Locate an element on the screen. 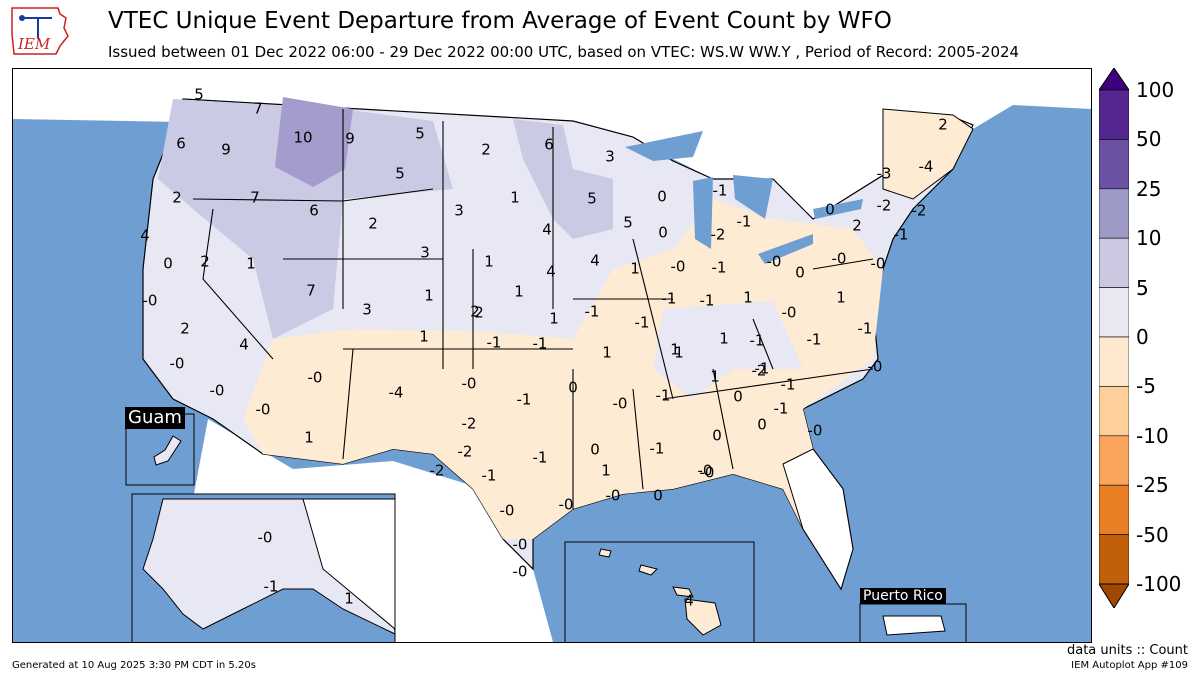 The width and height of the screenshot is (1200, 675). colorbar-tick-label: 0 is located at coordinates (1142, 337).